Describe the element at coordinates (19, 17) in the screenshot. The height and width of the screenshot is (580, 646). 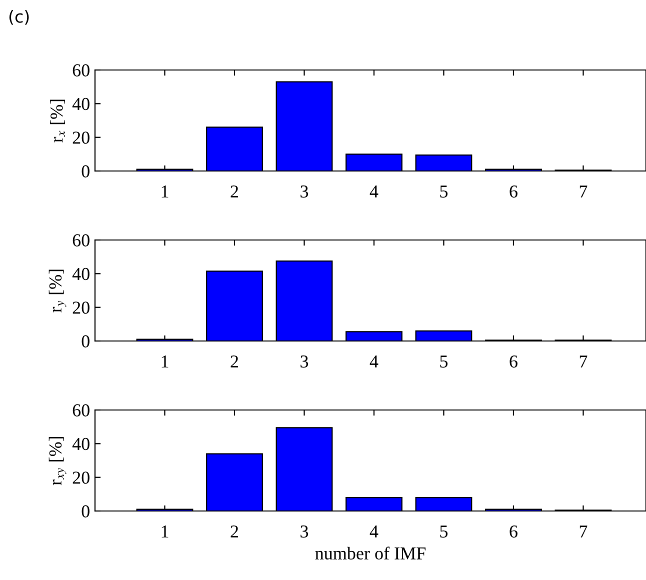
I see `text: (c)` at that location.